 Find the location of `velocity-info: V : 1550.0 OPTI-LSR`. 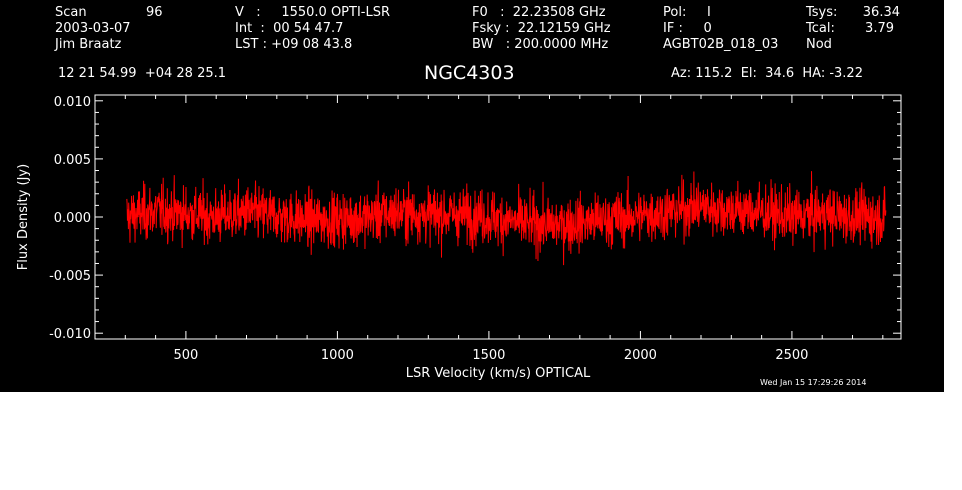

velocity-info: V : 1550.0 OPTI-LSR is located at coordinates (313, 12).